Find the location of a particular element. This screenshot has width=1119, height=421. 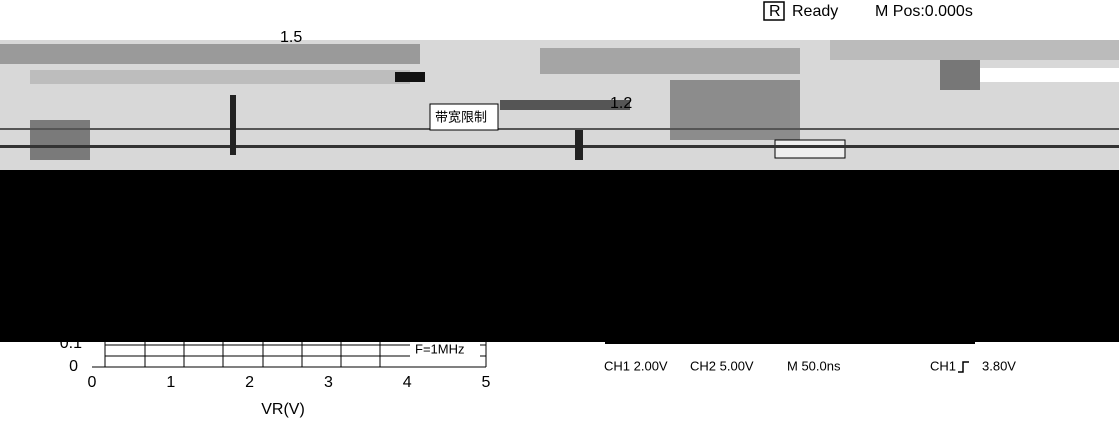

position: M Pos:0.000s is located at coordinates (924, 11).